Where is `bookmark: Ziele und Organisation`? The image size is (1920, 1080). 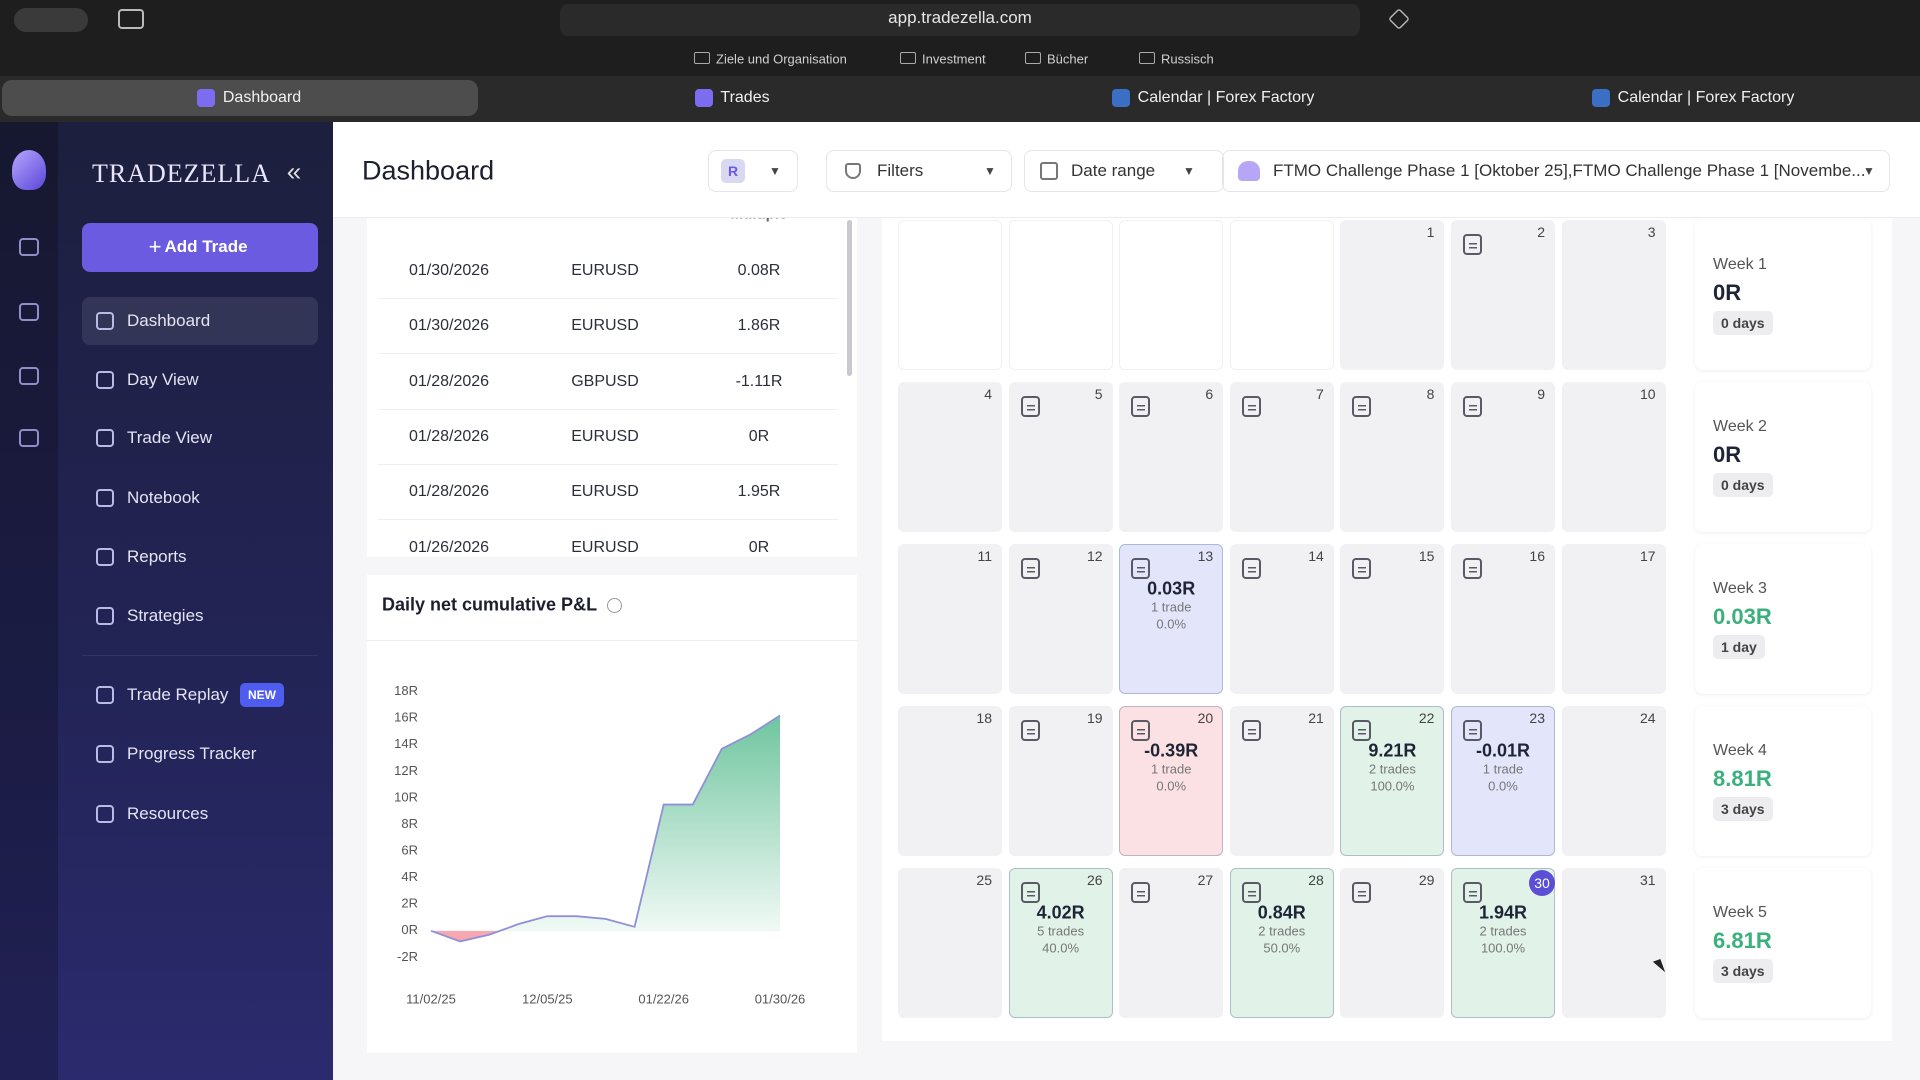 bookmark: Ziele und Organisation is located at coordinates (781, 59).